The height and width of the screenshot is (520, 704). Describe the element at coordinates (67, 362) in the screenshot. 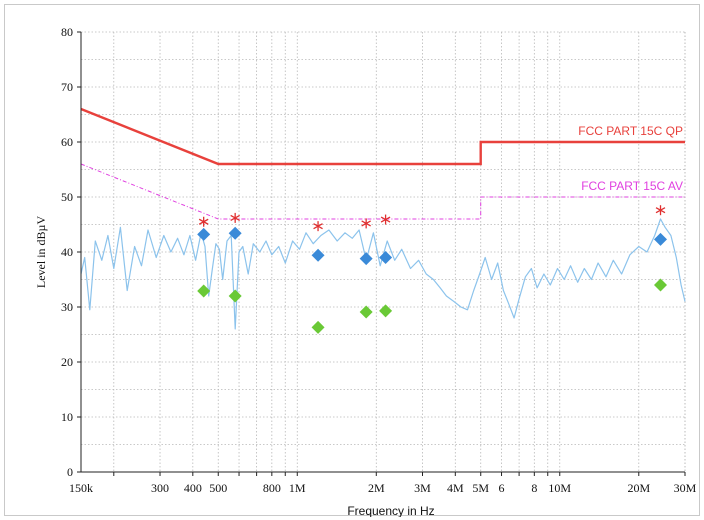

I see `y-tick-label: 20` at that location.